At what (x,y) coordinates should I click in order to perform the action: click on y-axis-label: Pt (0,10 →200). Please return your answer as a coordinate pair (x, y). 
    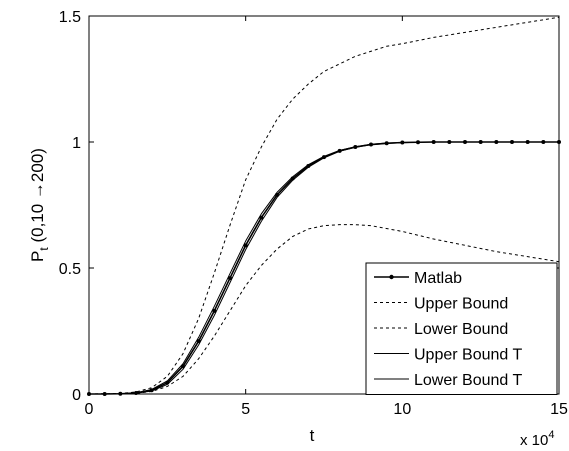
    Looking at the image, I should click on (39, 205).